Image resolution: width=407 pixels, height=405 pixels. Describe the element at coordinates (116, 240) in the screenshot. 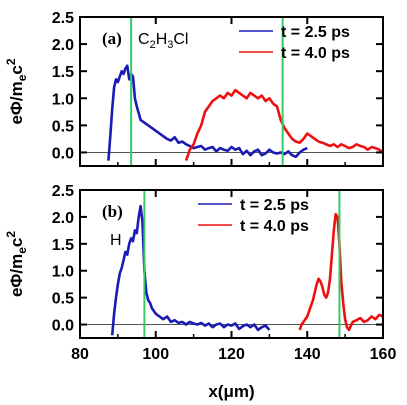

I see `species-label: H` at that location.